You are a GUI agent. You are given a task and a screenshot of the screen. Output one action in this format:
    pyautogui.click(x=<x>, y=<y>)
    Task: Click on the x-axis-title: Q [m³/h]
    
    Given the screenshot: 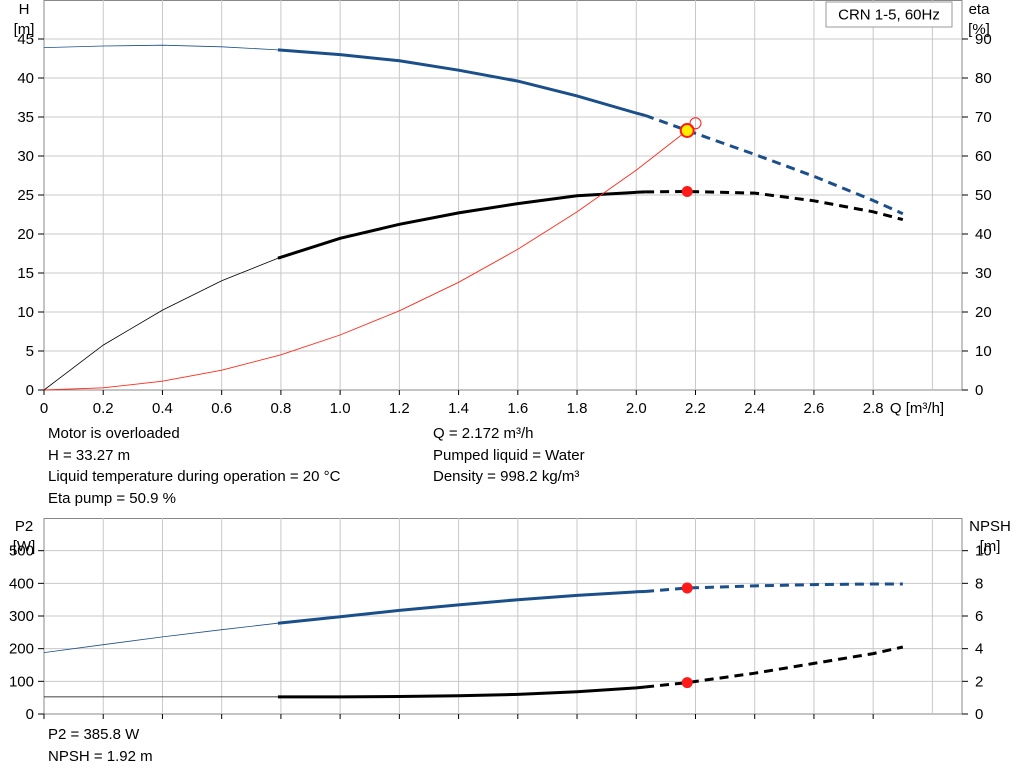 What is the action you would take?
    pyautogui.click(x=917, y=408)
    